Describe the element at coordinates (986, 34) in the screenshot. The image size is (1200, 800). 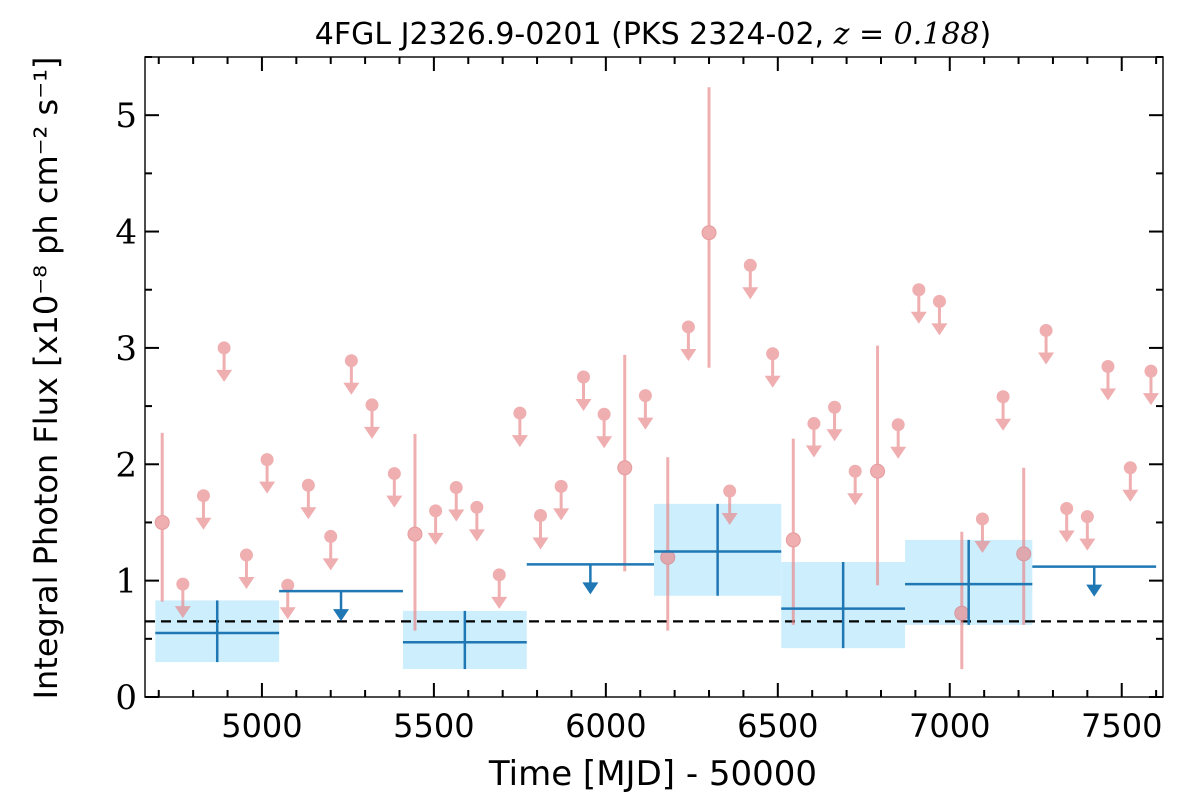
I see `chart-title-suffix: )` at that location.